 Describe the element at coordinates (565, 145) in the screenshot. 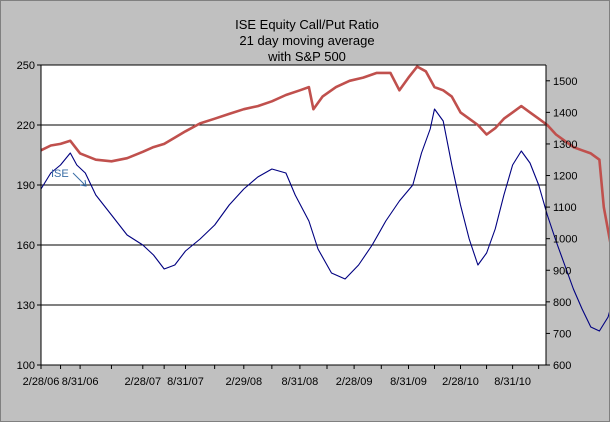

I see `y-right-tick-label: 1300` at that location.